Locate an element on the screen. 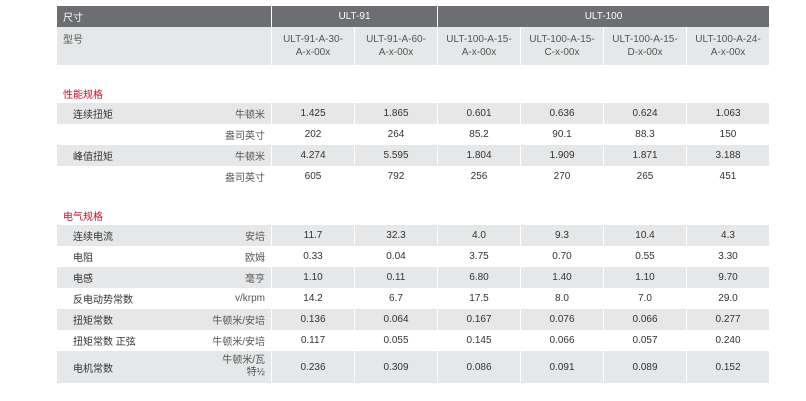  group-ult-91: ULT-91 is located at coordinates (354, 16).